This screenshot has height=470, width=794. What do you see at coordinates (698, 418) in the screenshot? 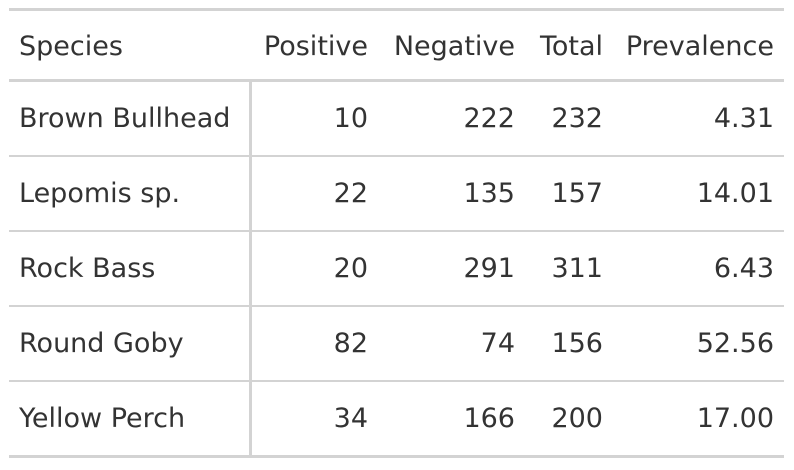
I see `cell-prevalence: 17.00` at bounding box center [698, 418].